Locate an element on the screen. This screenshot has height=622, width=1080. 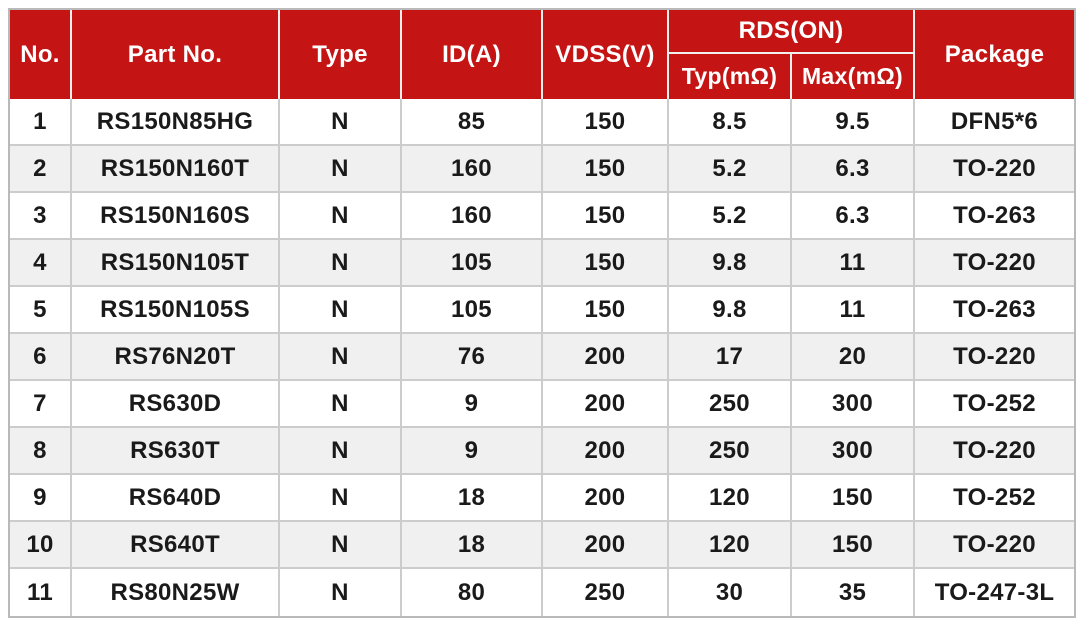
table-row: 10 RS640T N 18 200 120 150 TO-220 is located at coordinates (542, 545).